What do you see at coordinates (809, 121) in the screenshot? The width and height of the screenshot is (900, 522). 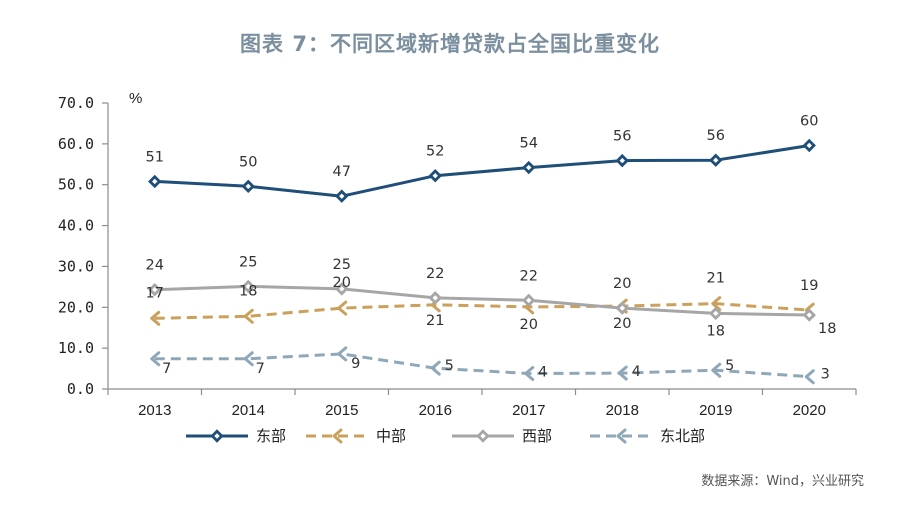 I see `data-label: 60` at bounding box center [809, 121].